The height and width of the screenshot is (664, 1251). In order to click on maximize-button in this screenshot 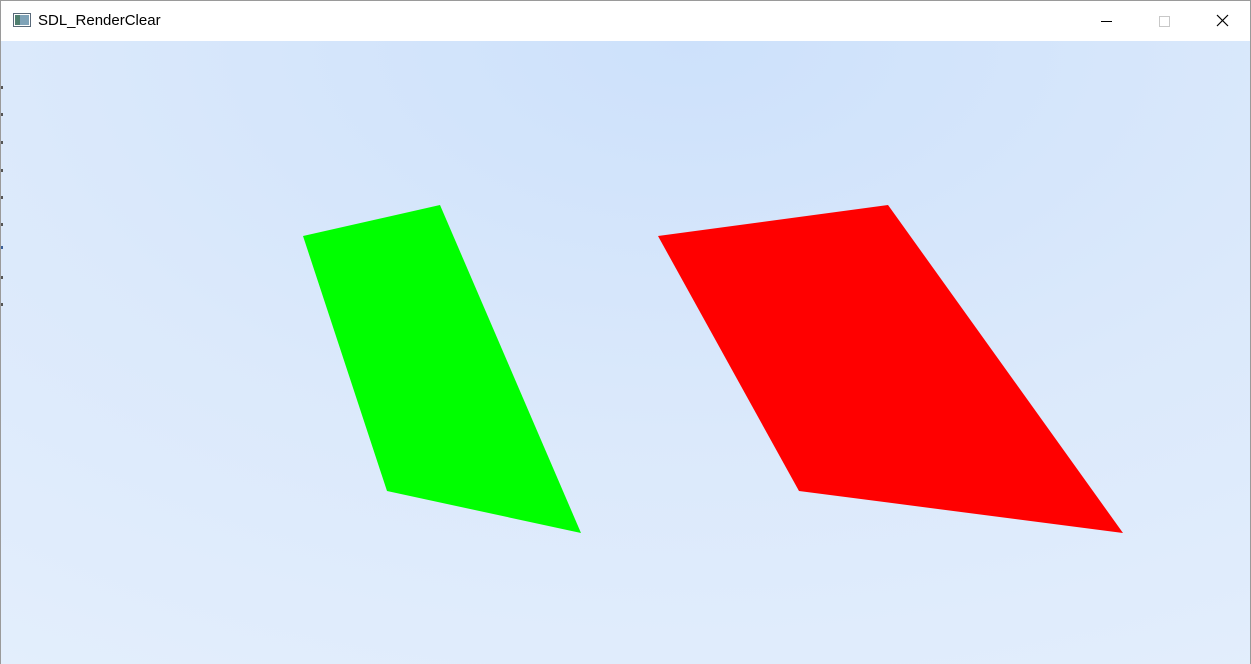, I will do `click(1164, 21)`.